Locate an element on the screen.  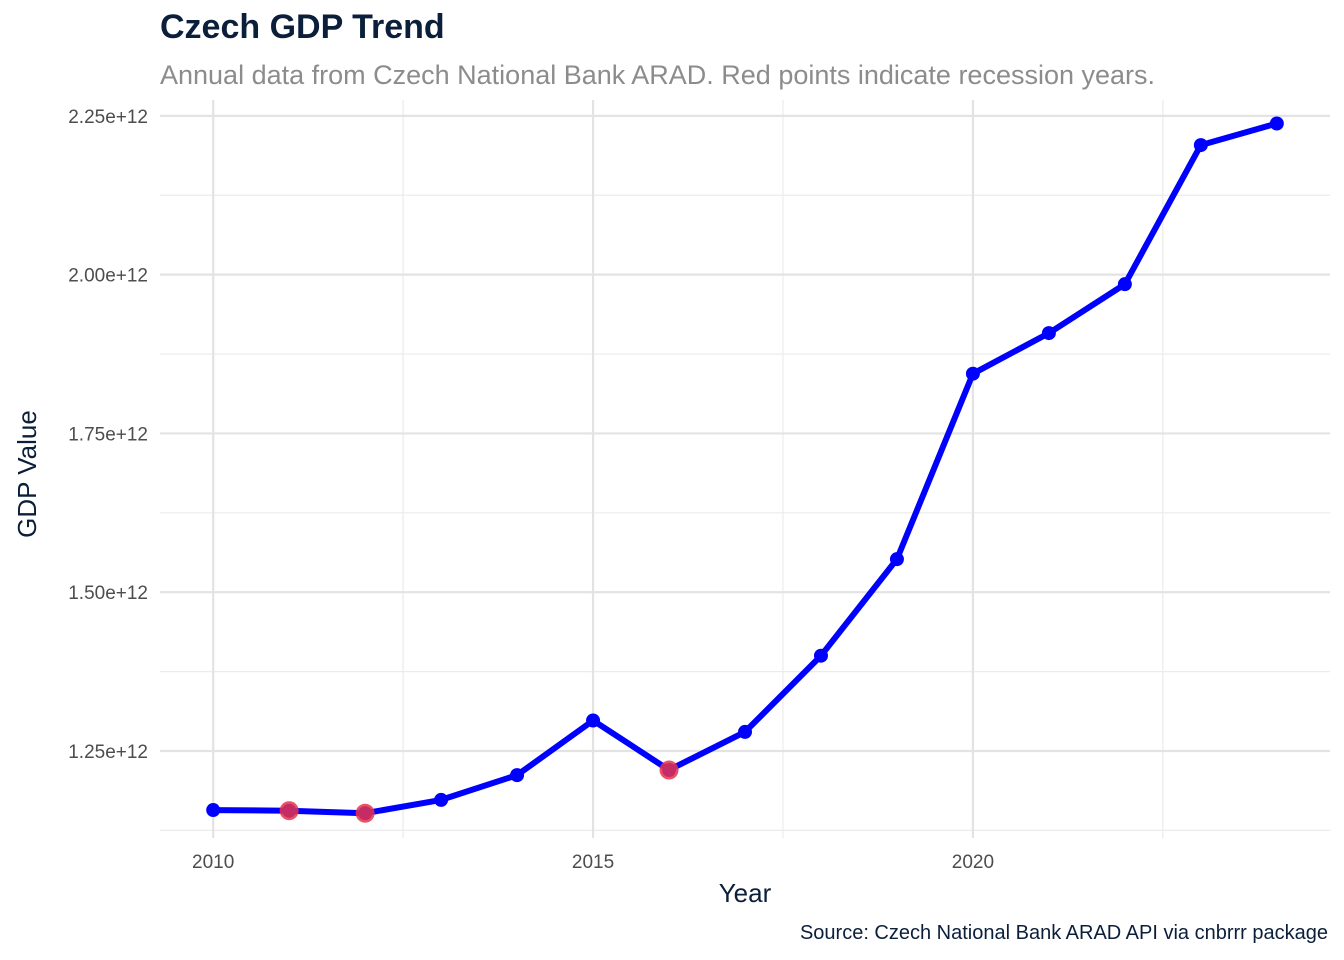
y-tick-label: 1.75e+12 is located at coordinates (108, 434).